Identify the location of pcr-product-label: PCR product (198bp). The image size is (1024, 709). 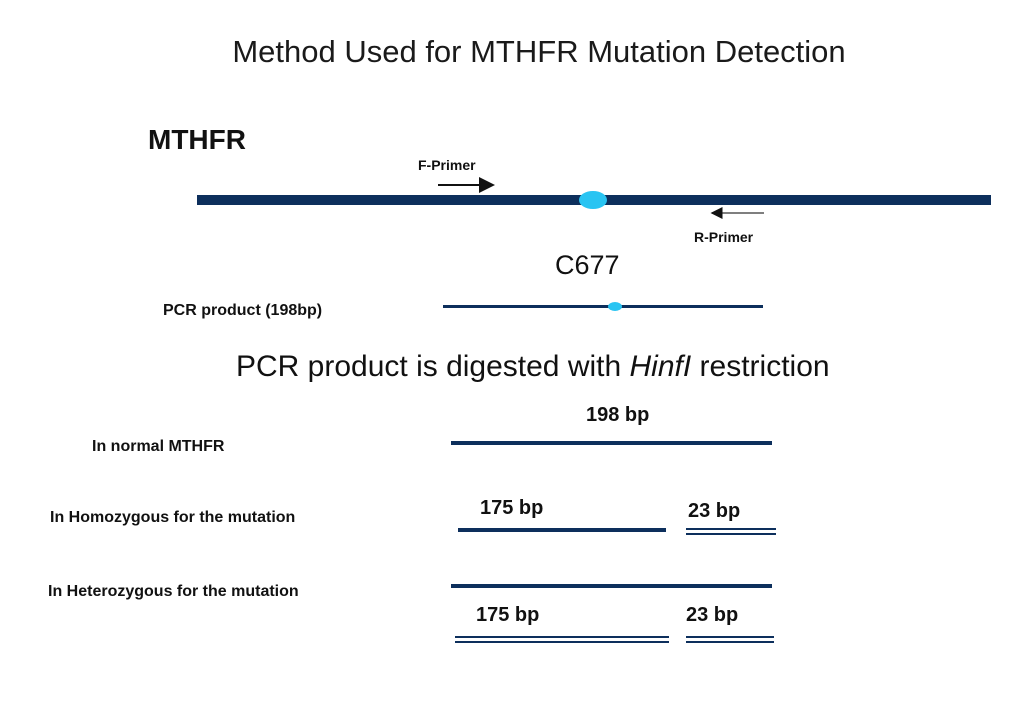
(243, 310).